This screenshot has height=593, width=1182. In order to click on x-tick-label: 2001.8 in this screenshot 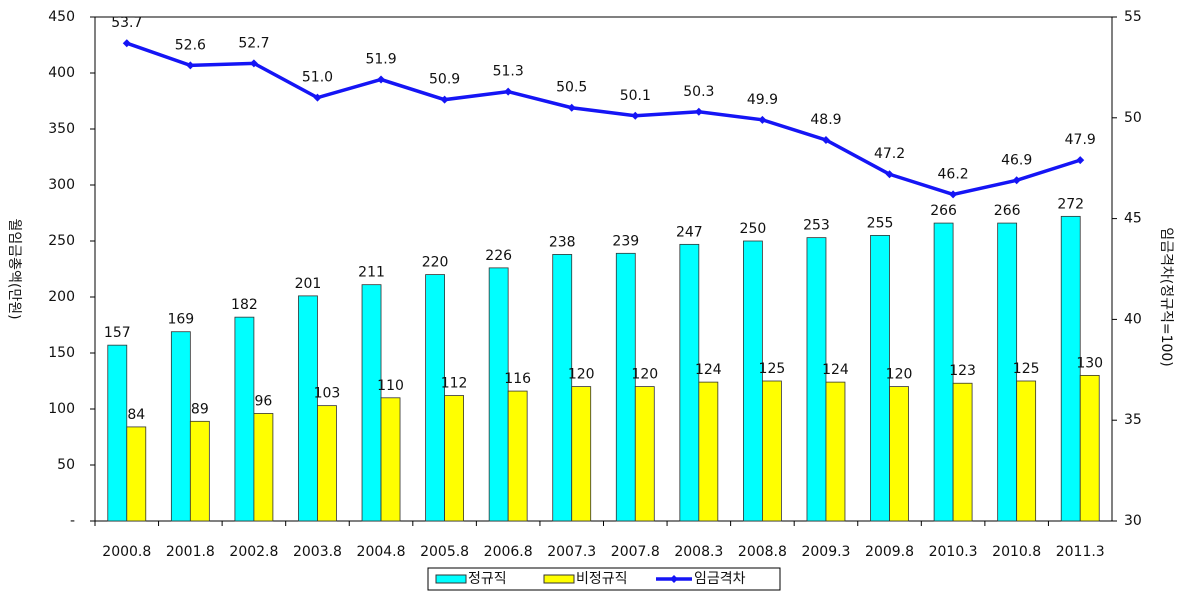, I will do `click(190, 552)`.